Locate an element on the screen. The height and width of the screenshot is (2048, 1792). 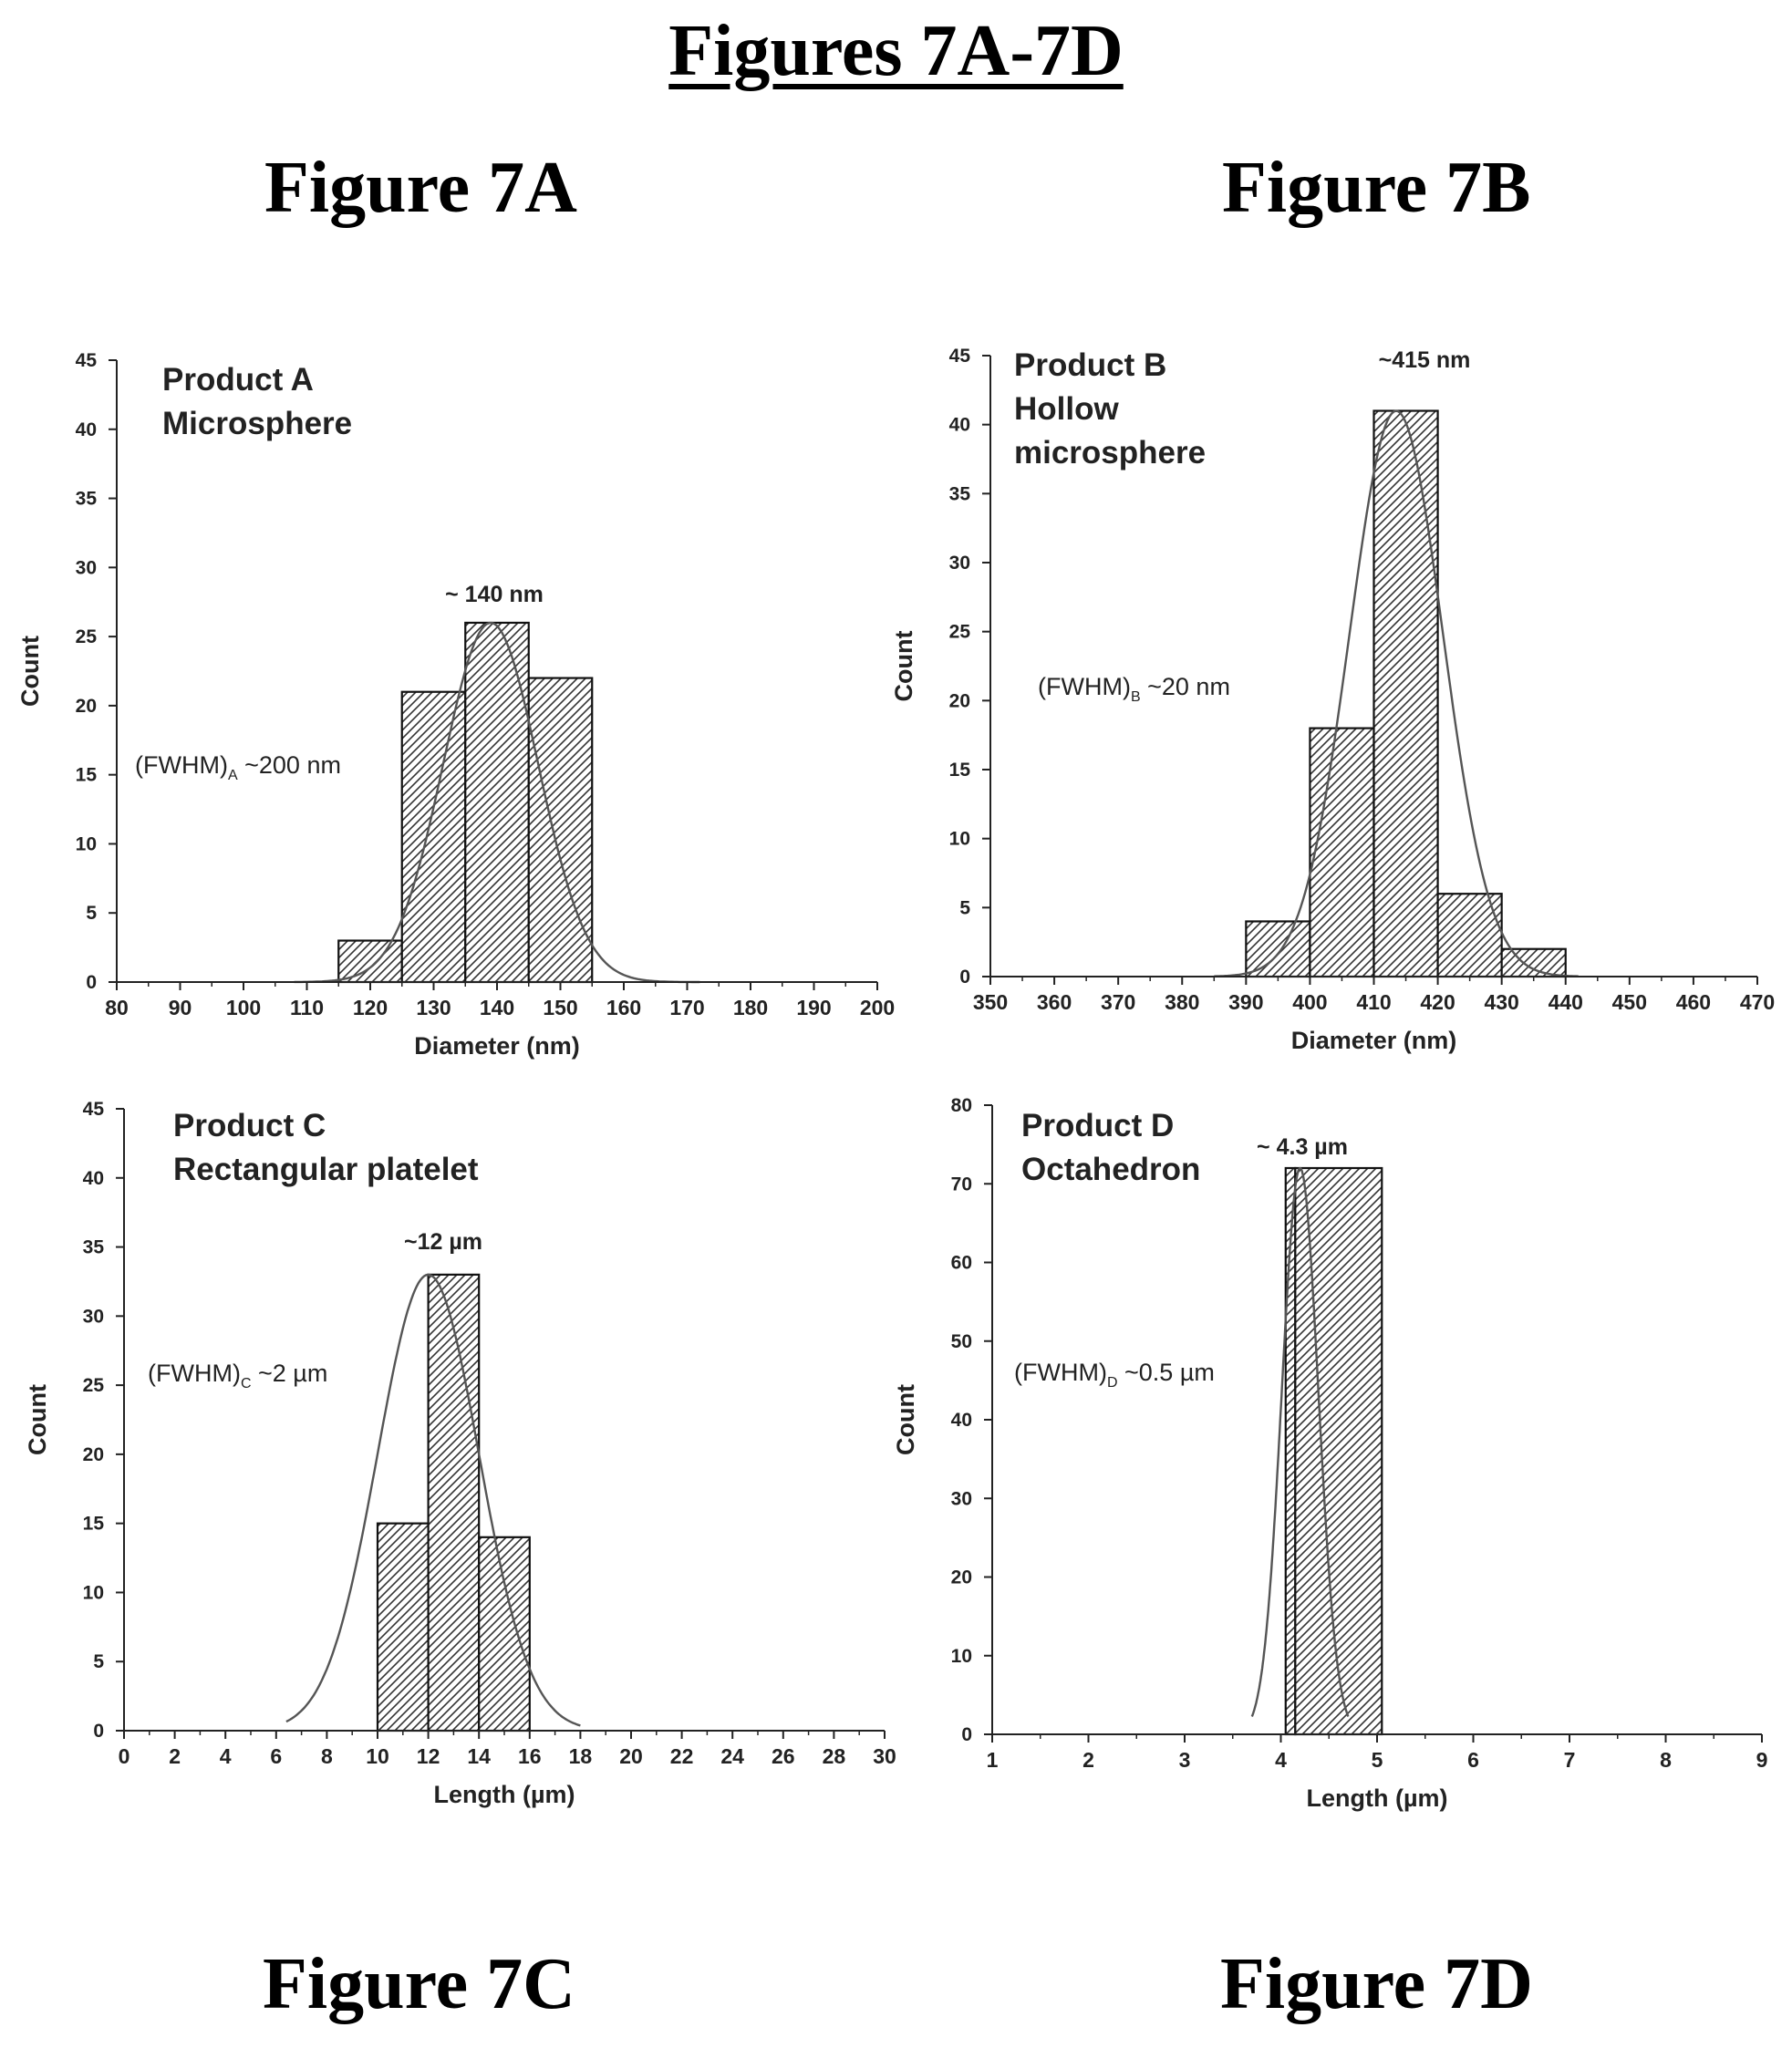
x-tick-label: 4 is located at coordinates (226, 1756).